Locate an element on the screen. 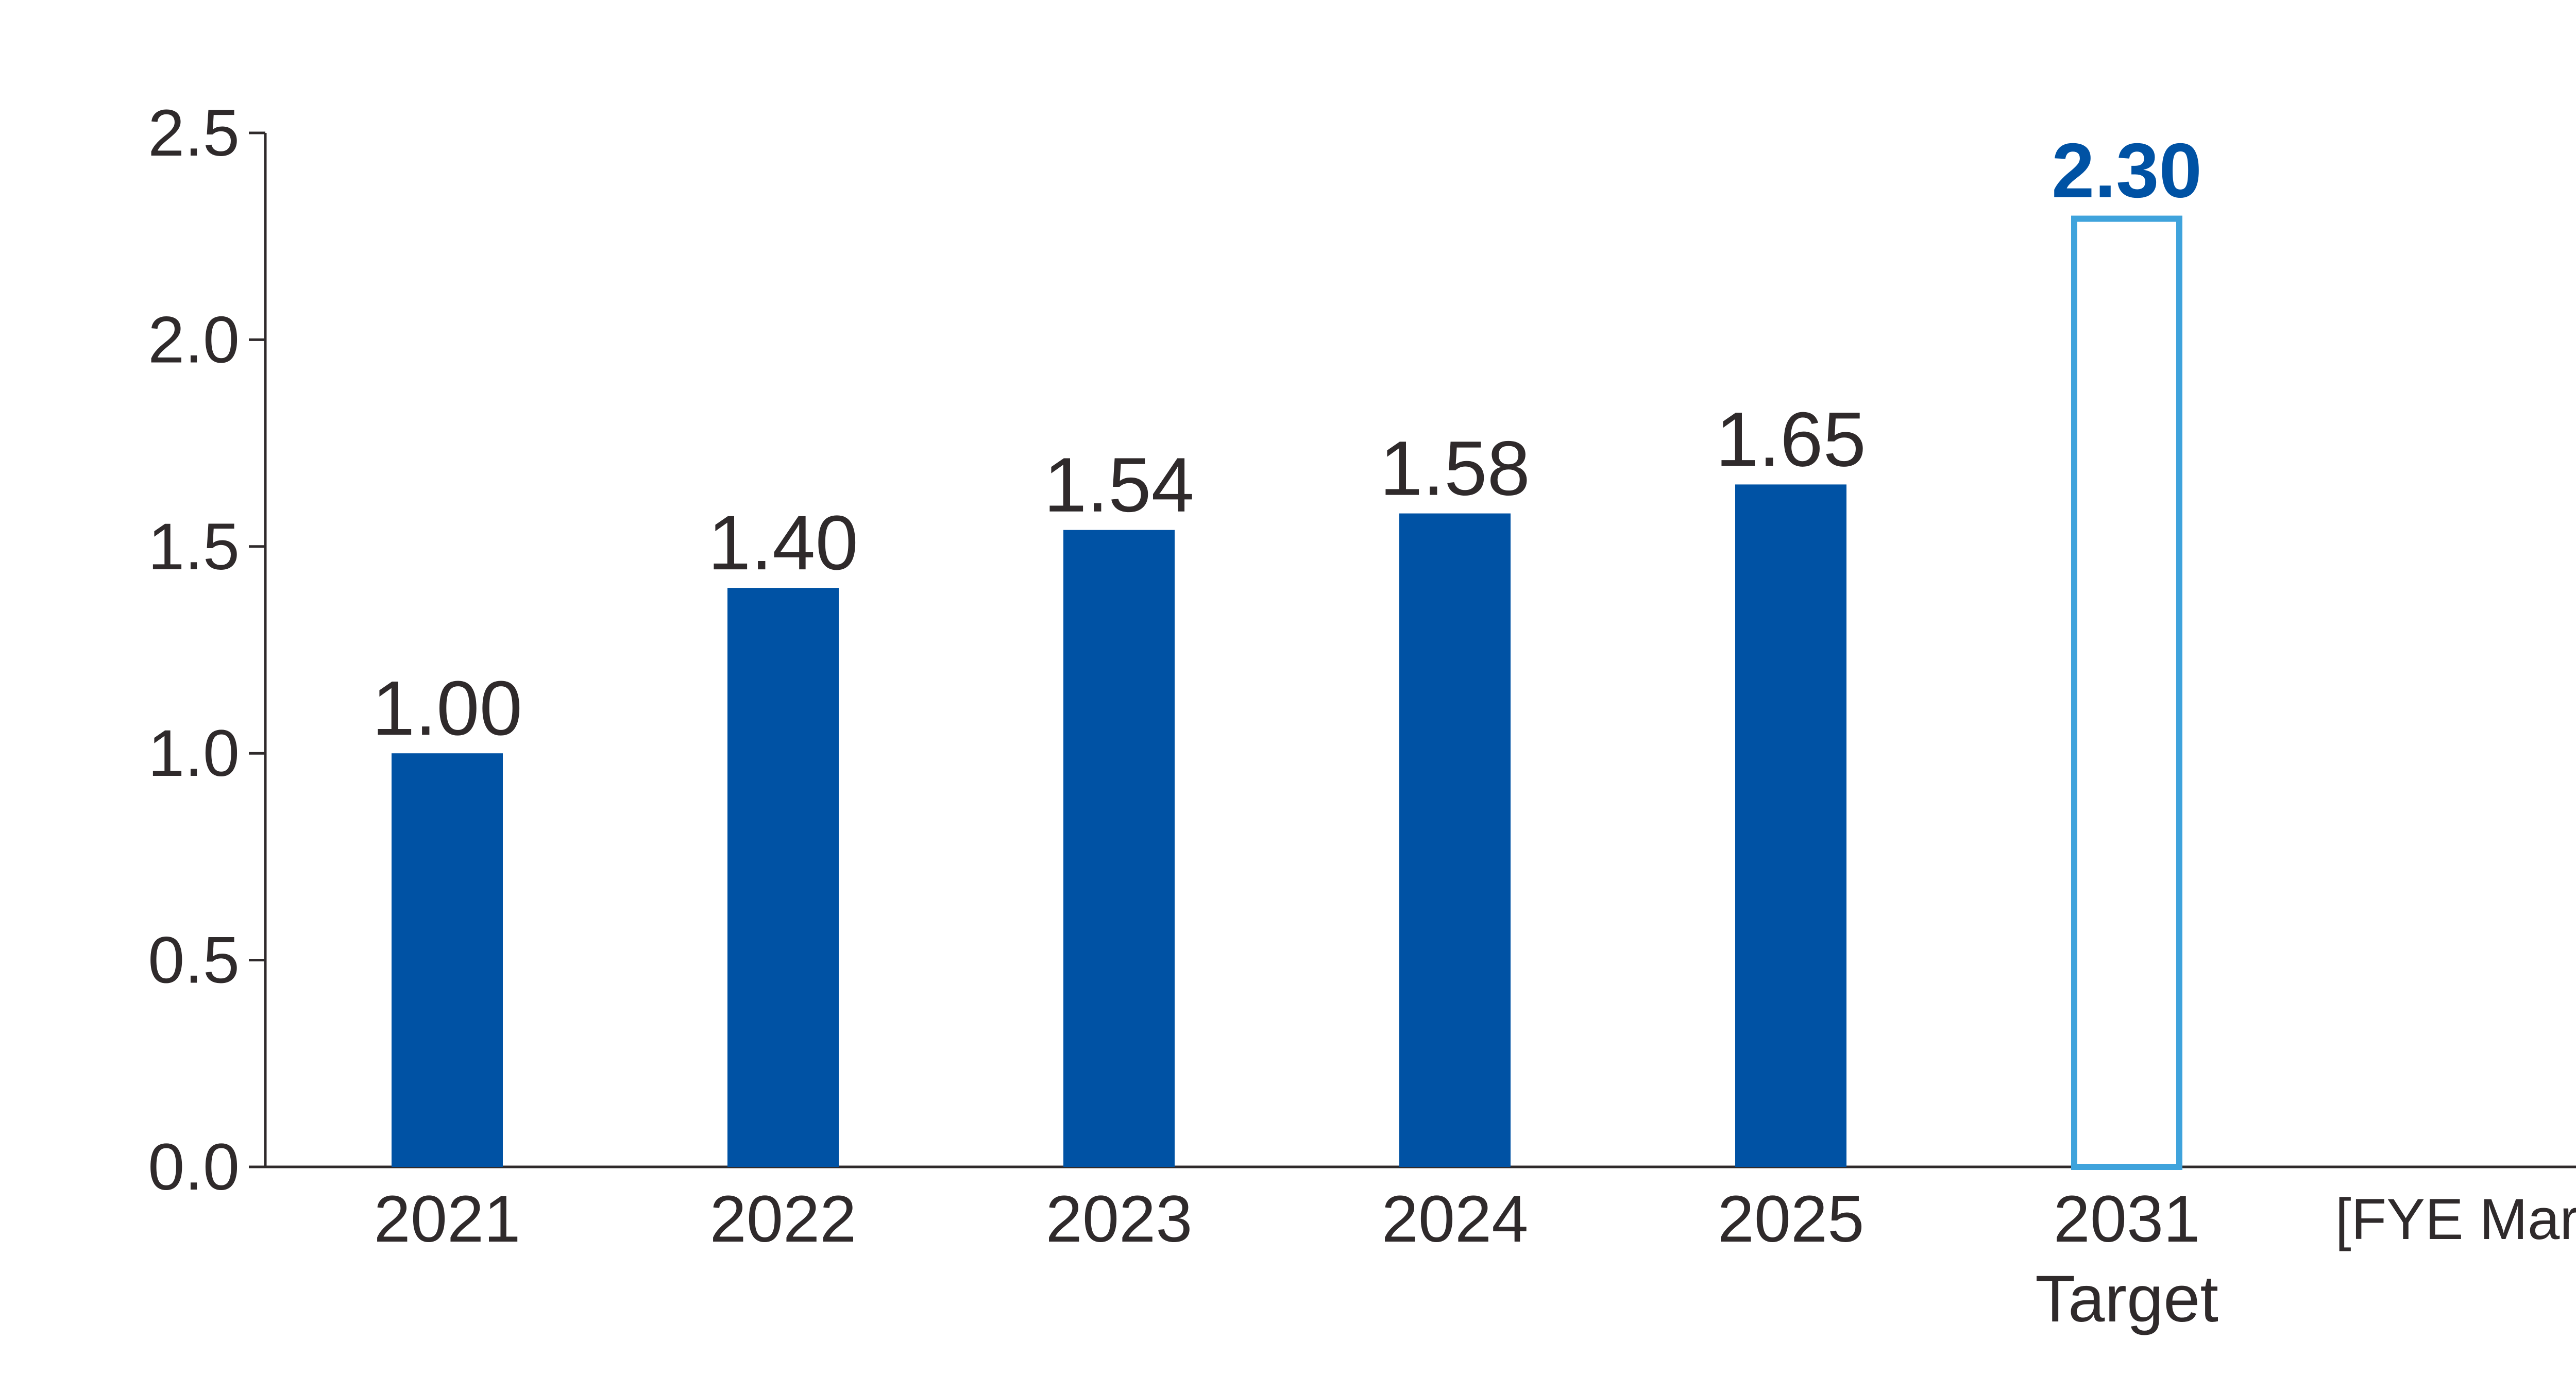  x-tick-label: 2025 is located at coordinates (1792, 1219).